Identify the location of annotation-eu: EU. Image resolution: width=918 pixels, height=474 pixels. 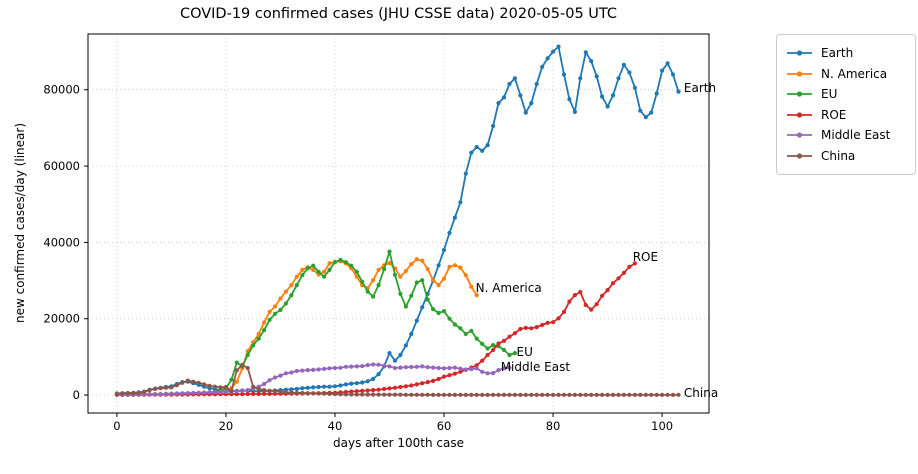
(525, 352).